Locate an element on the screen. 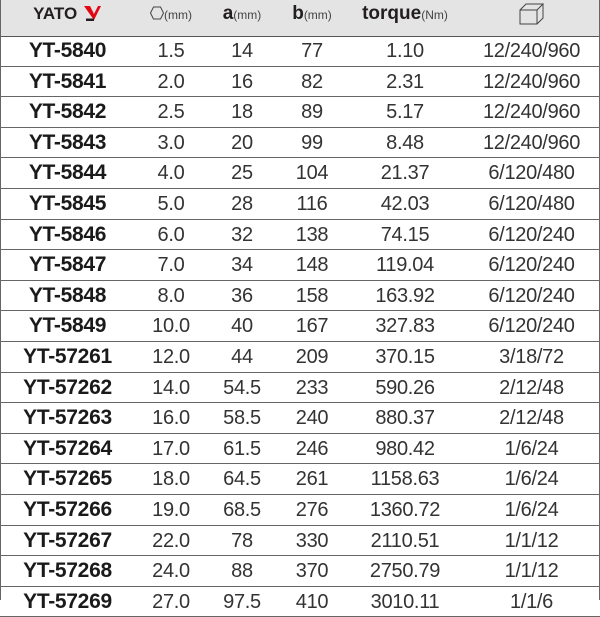  hex-size-cell: 19.0 is located at coordinates (171, 510).